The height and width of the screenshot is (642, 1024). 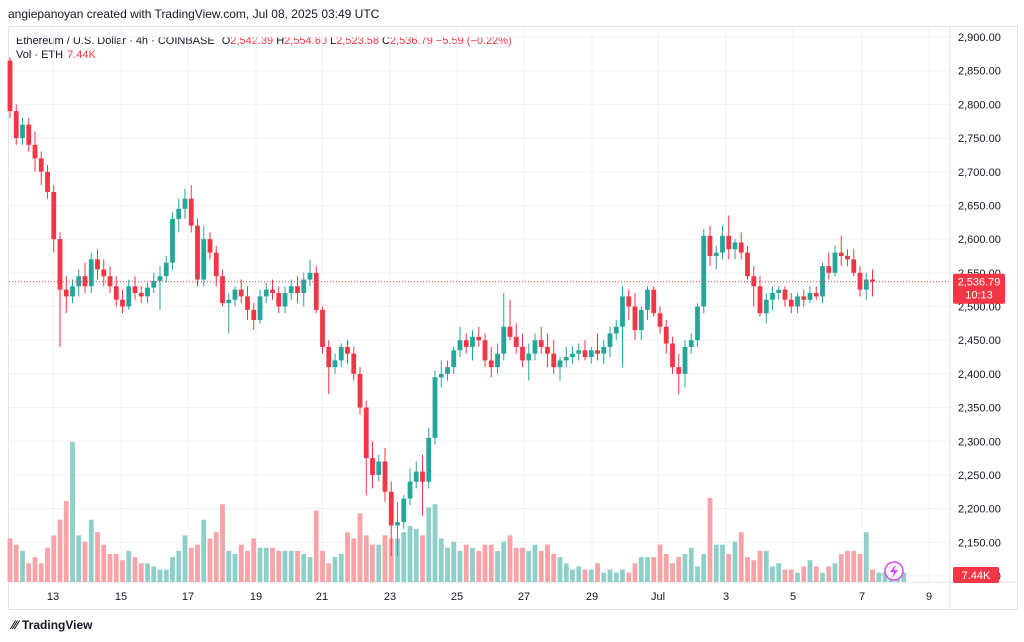 What do you see at coordinates (979, 206) in the screenshot?
I see `price-tick-label: 2,650.00` at bounding box center [979, 206].